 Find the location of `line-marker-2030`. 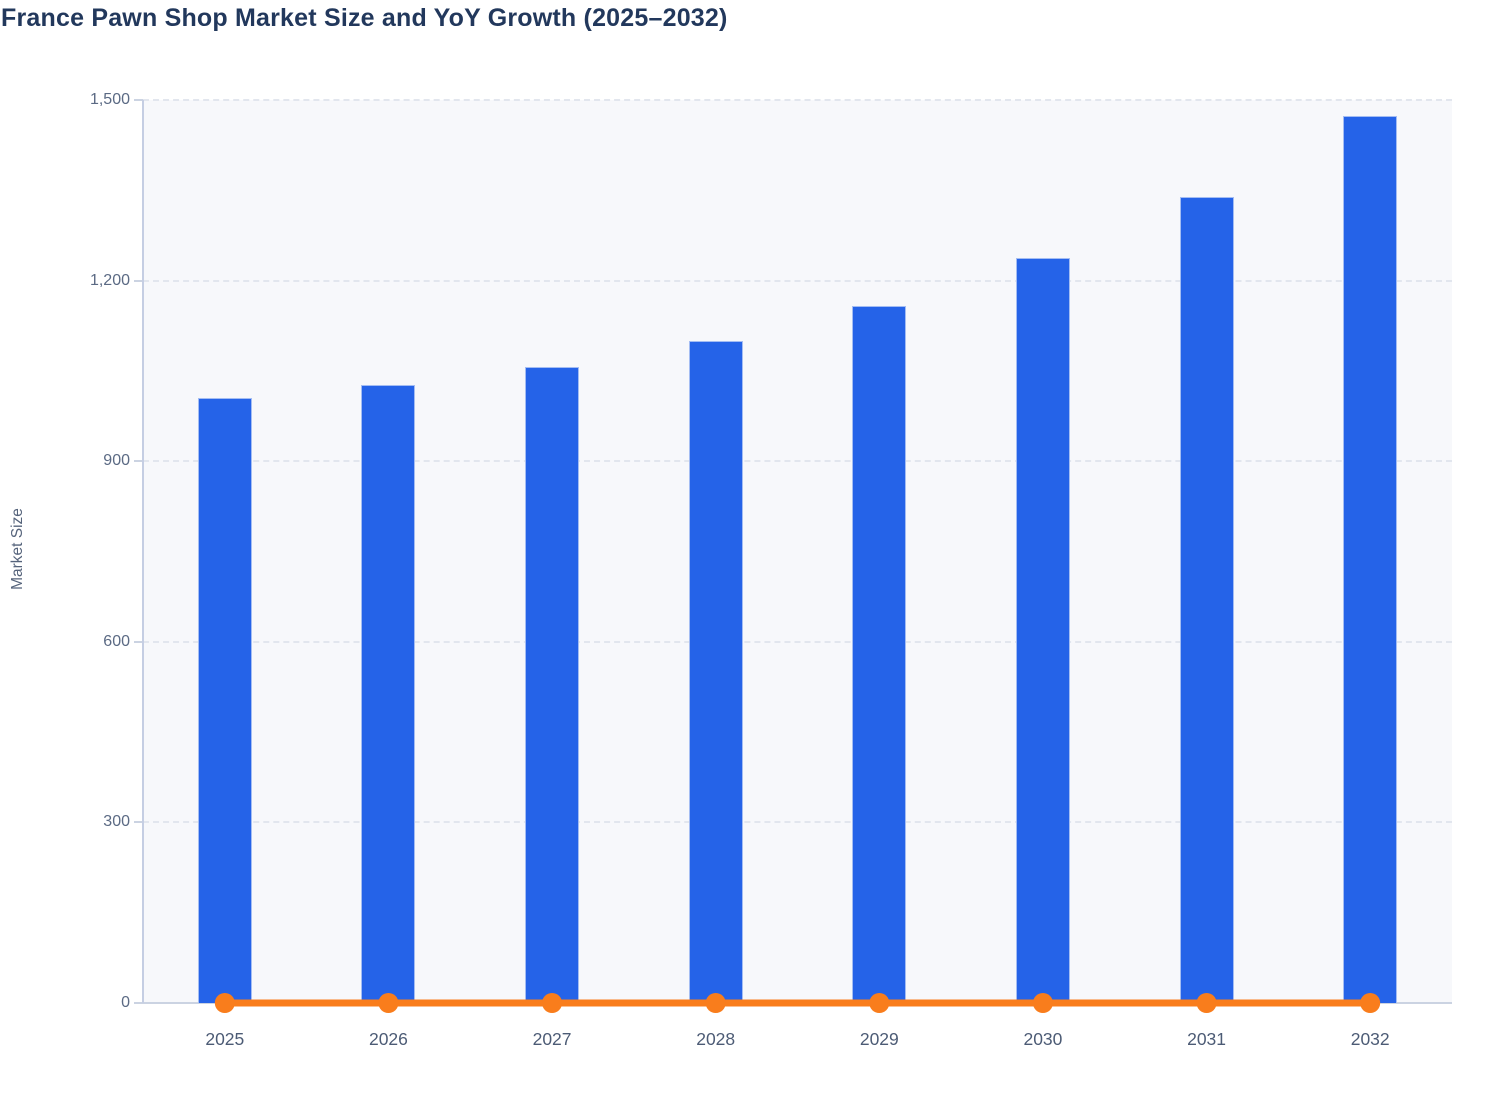

line-marker-2030 is located at coordinates (1042, 1003).